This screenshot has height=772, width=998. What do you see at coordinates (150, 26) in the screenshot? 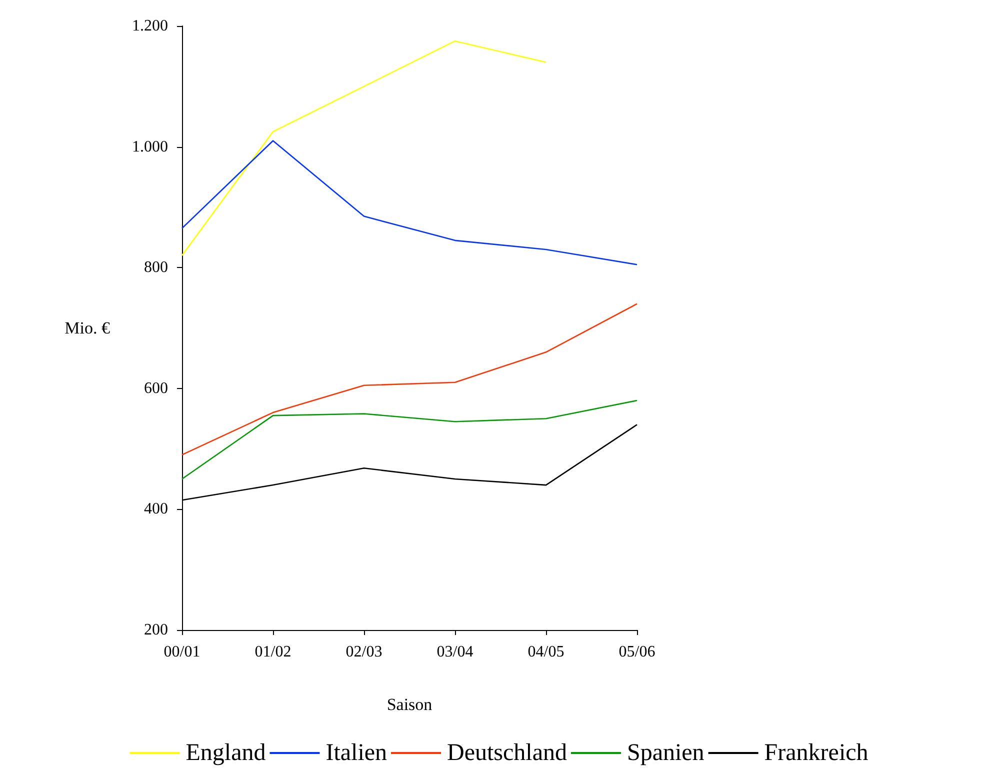
I see `y-tick-label: 1.200` at bounding box center [150, 26].